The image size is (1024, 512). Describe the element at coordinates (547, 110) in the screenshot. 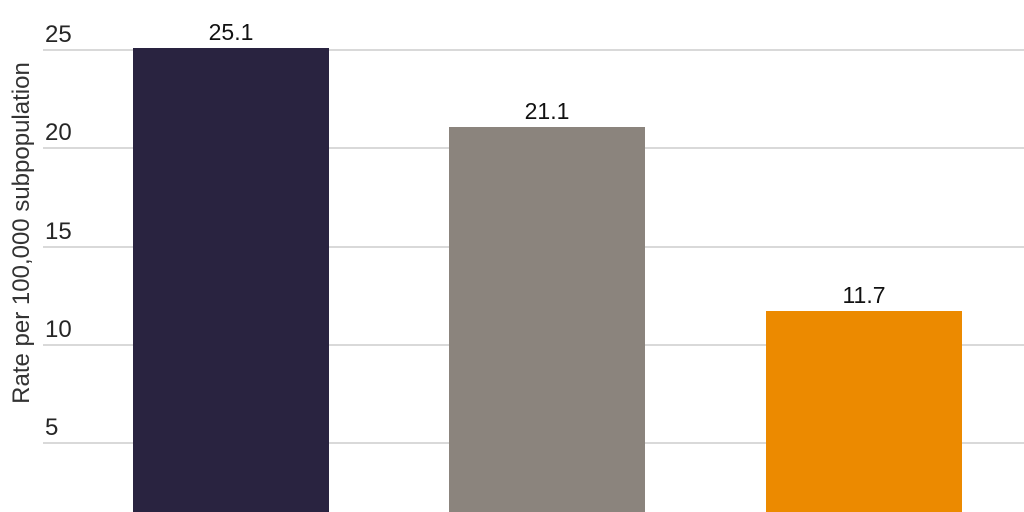

I see `bar-value-label-2: 21.1` at that location.